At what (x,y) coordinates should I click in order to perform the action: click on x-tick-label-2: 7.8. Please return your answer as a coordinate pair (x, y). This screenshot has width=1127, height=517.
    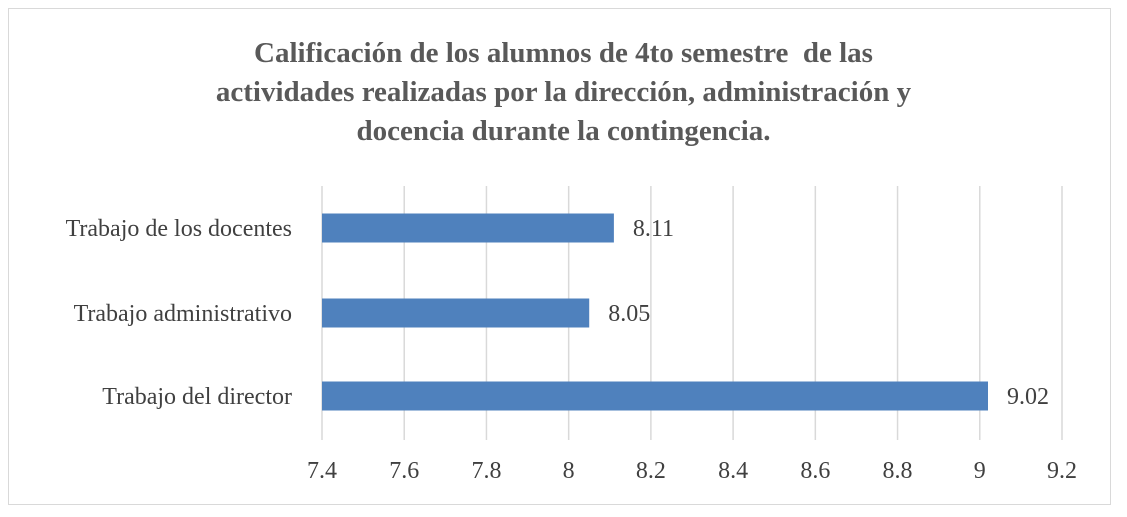
    Looking at the image, I should click on (486, 471).